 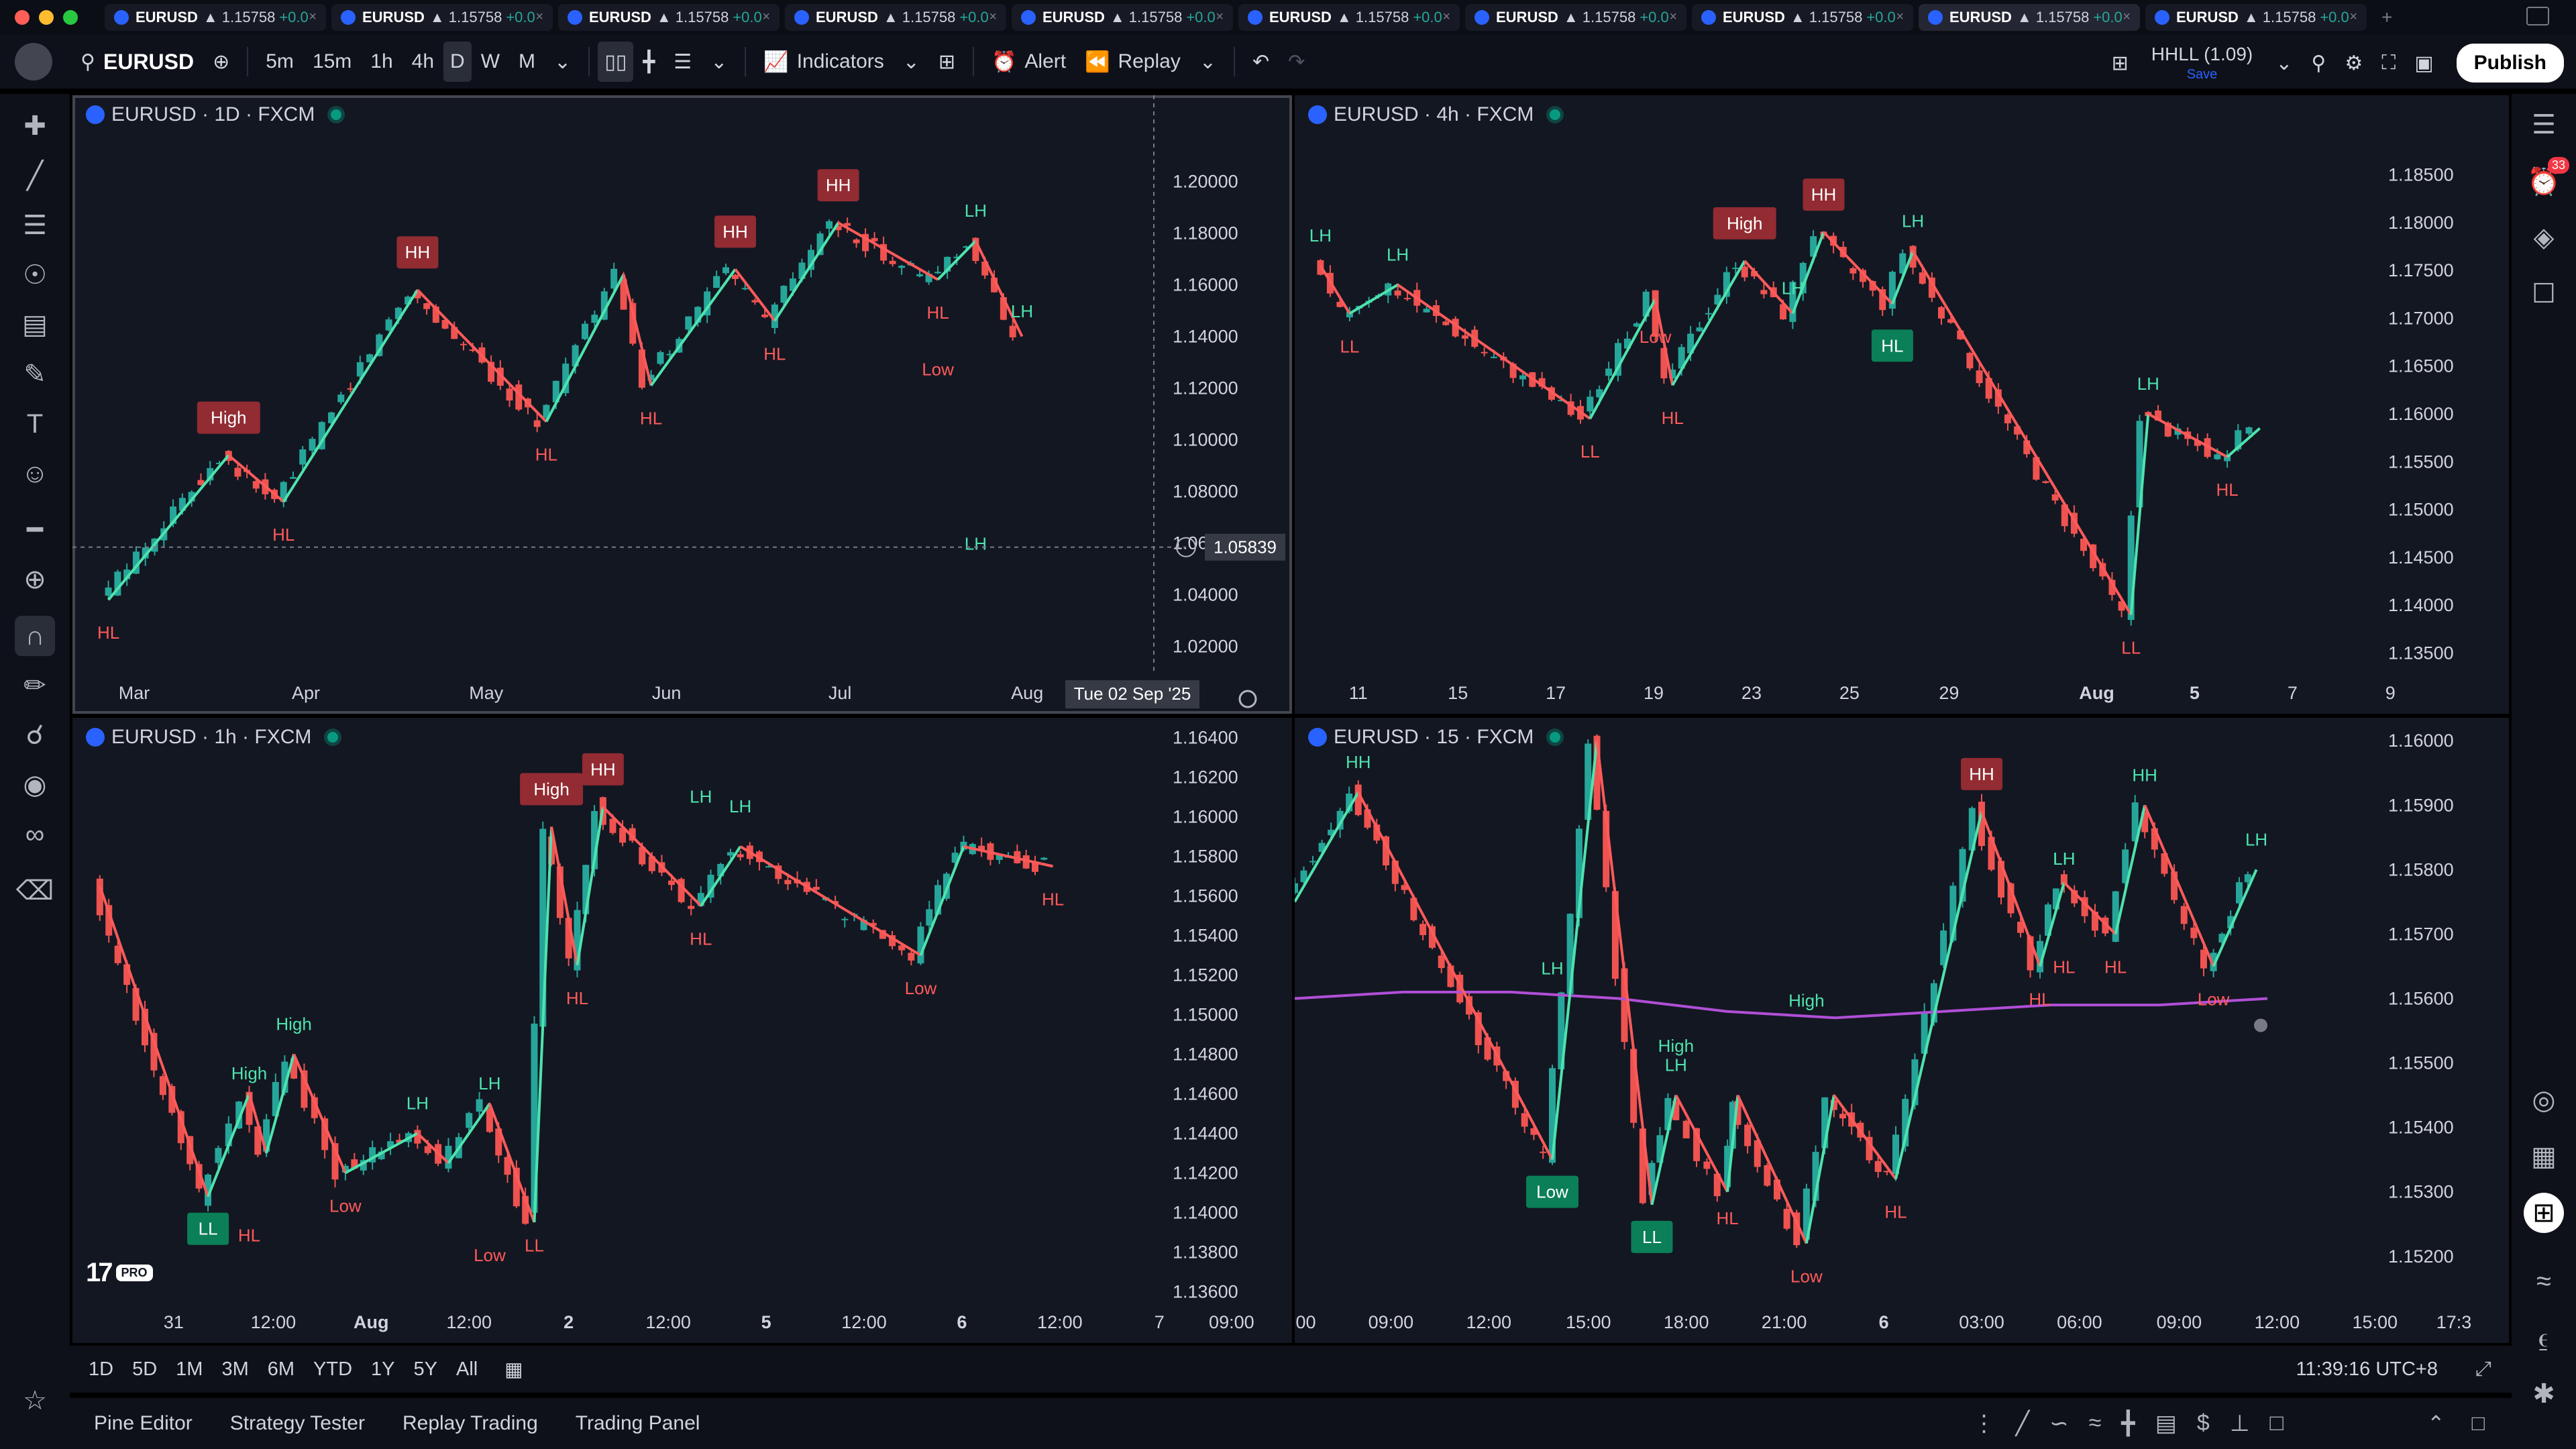 I want to click on redo-button: ↷, so click(x=1296, y=62).